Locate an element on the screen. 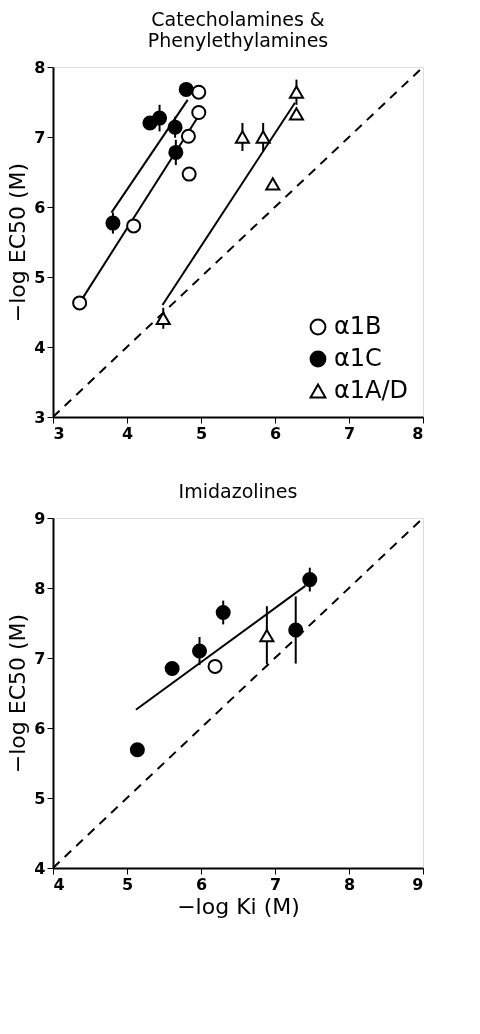 The height and width of the screenshot is (1034, 480). legend-label: α1B is located at coordinates (358, 326).